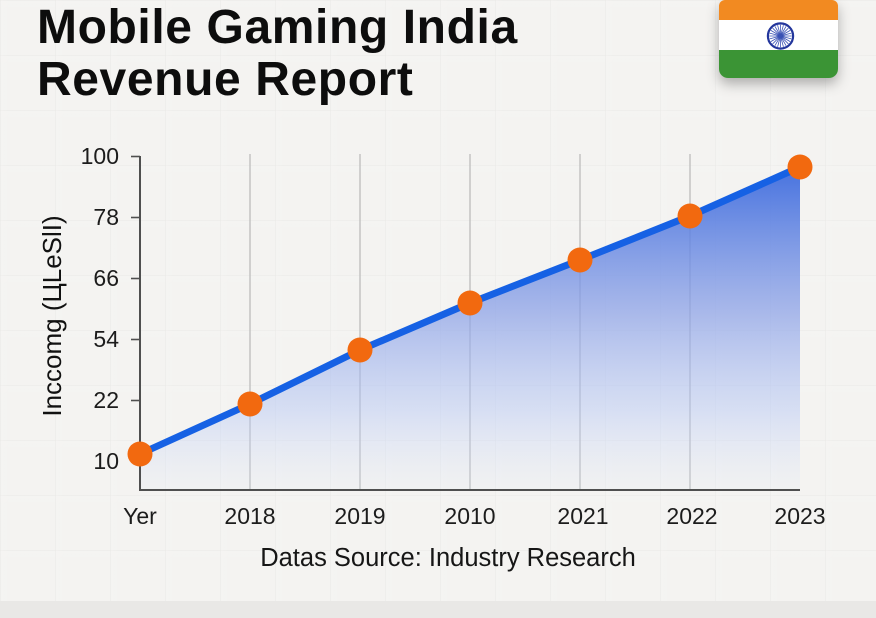 This screenshot has height=618, width=876. What do you see at coordinates (106, 217) in the screenshot?
I see `svg-text: 78` at bounding box center [106, 217].